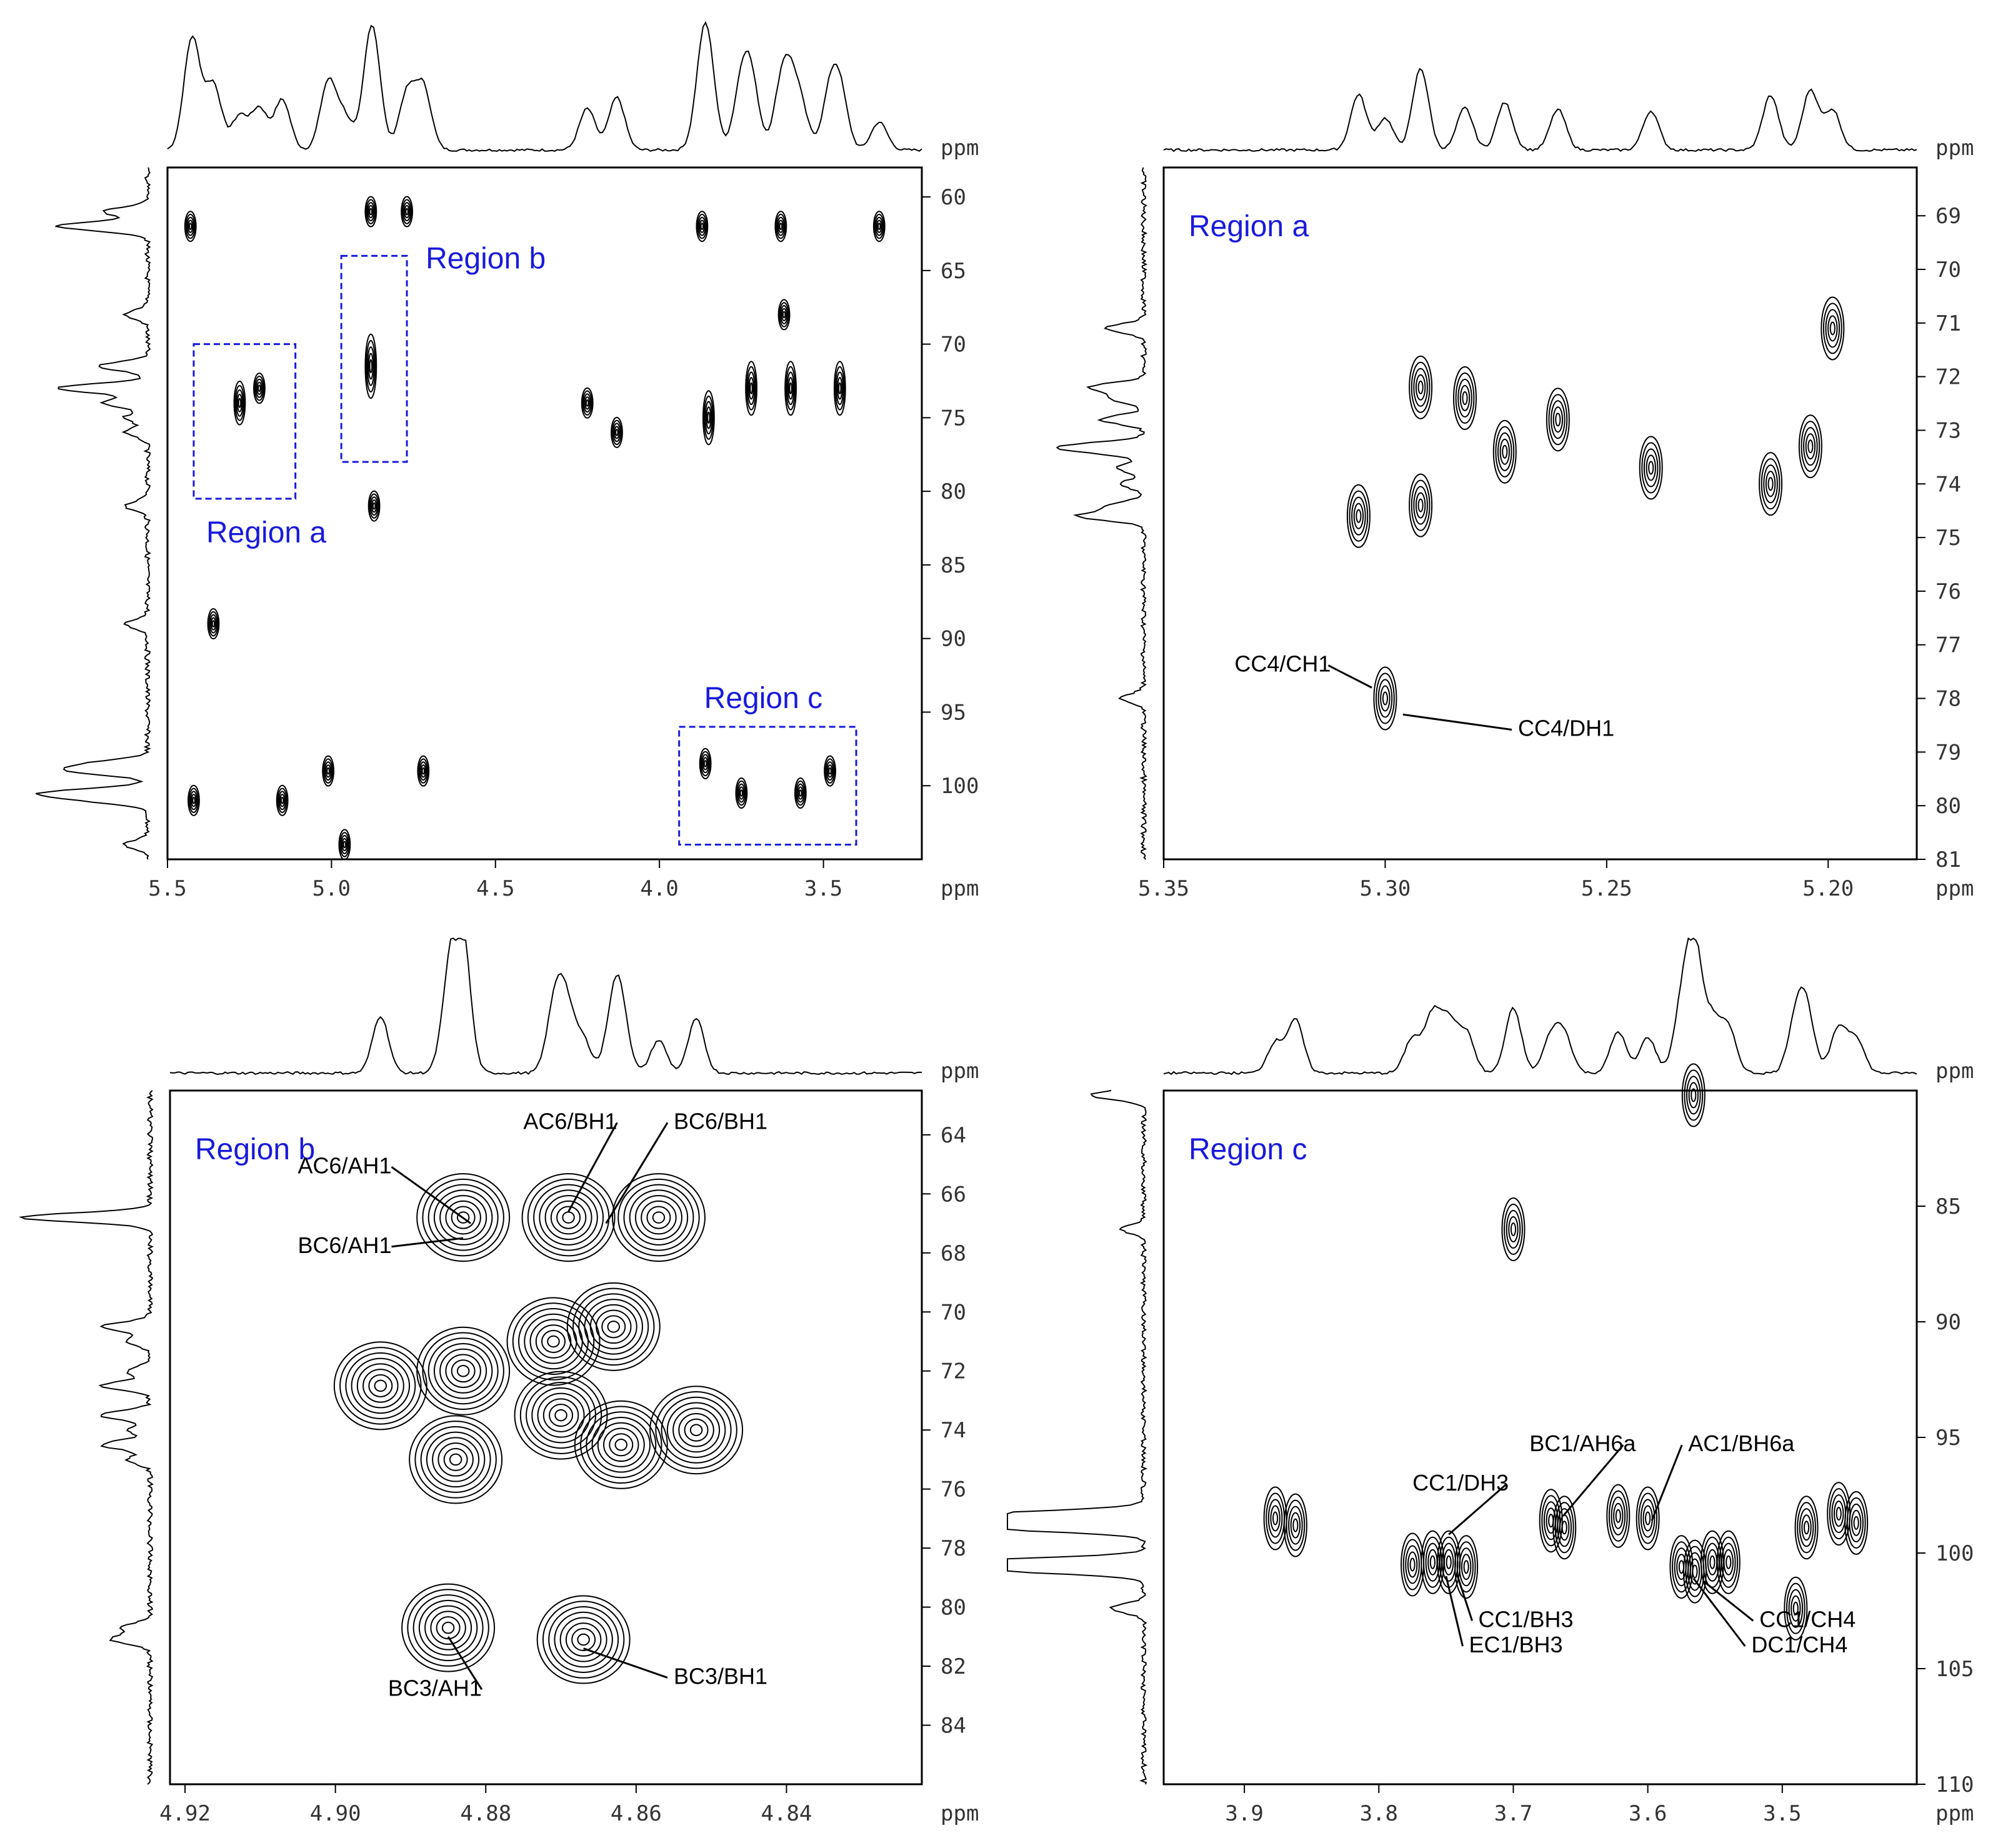 The image size is (1998, 1848). Describe the element at coordinates (953, 1371) in the screenshot. I see `y-tick-label: 72` at that location.